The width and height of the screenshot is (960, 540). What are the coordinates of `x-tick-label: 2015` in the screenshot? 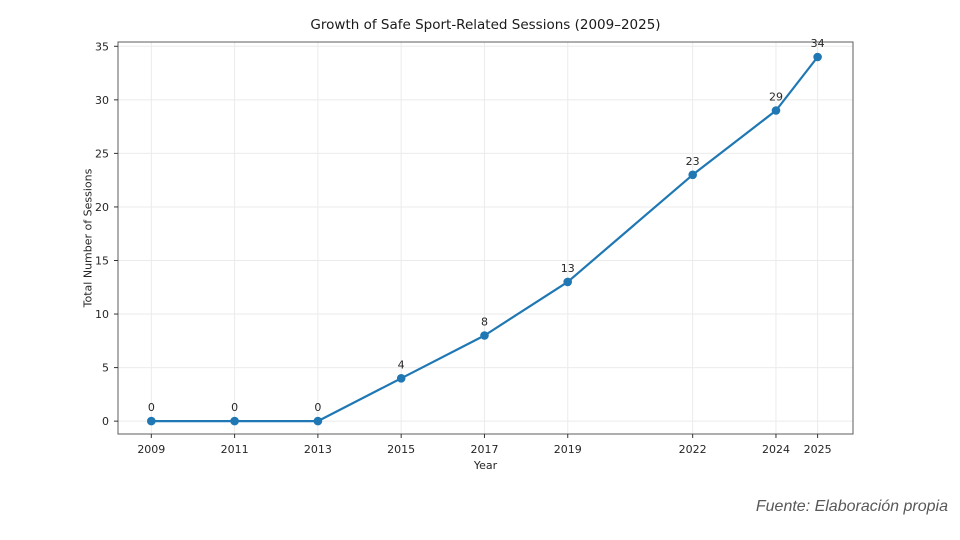 It's located at (401, 449).